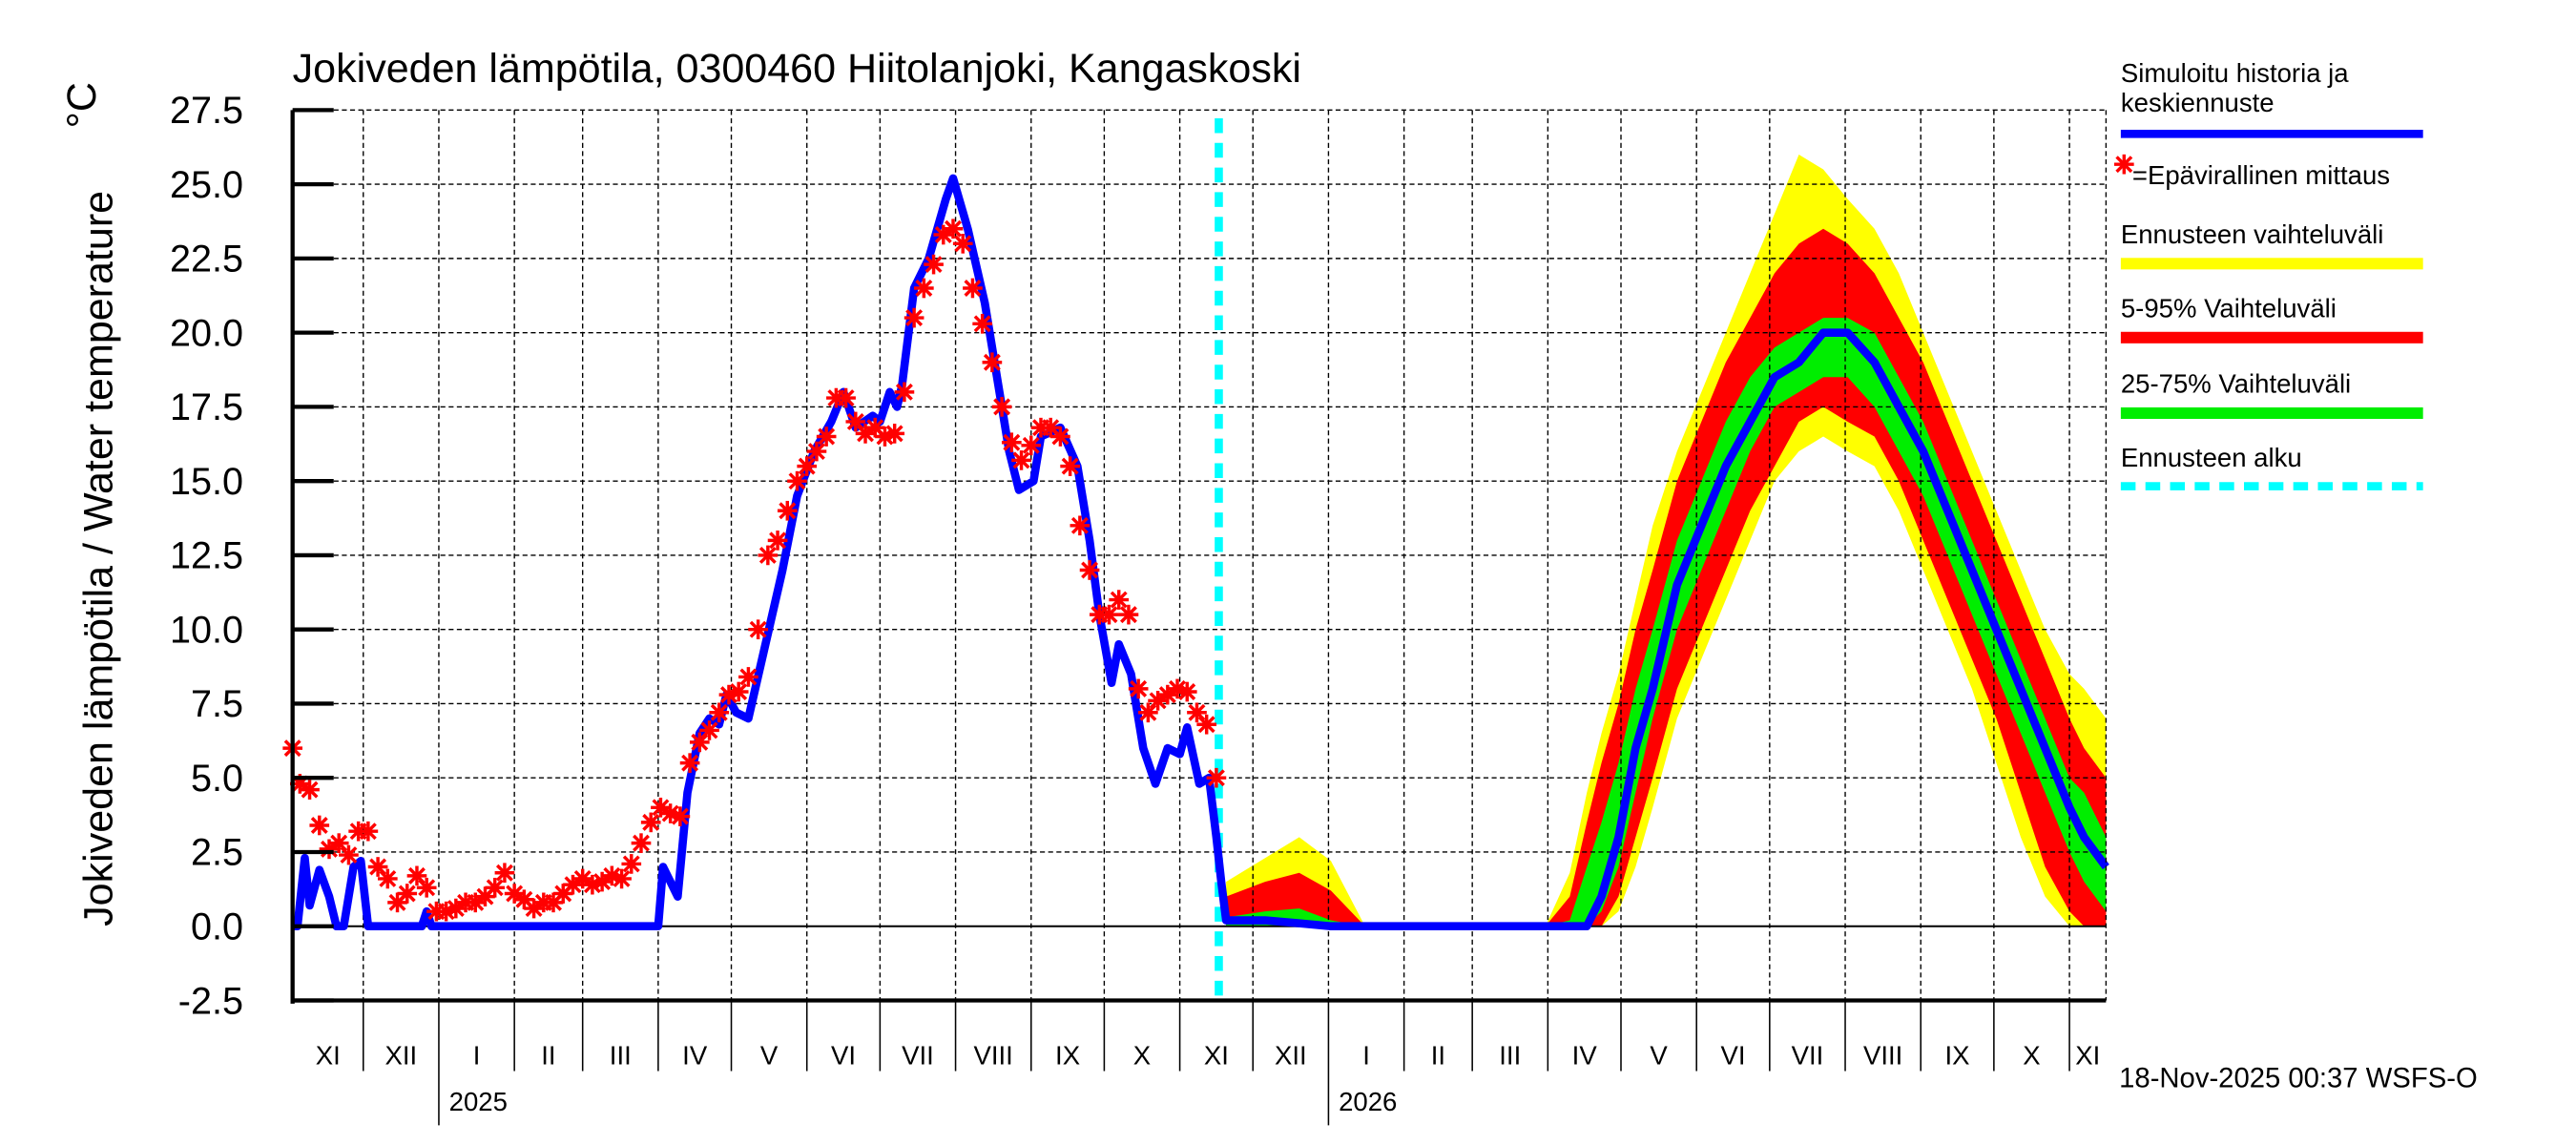 This screenshot has width=2576, height=1145. Describe the element at coordinates (2271, 134) in the screenshot. I see `legend-simulated-swatch` at that location.